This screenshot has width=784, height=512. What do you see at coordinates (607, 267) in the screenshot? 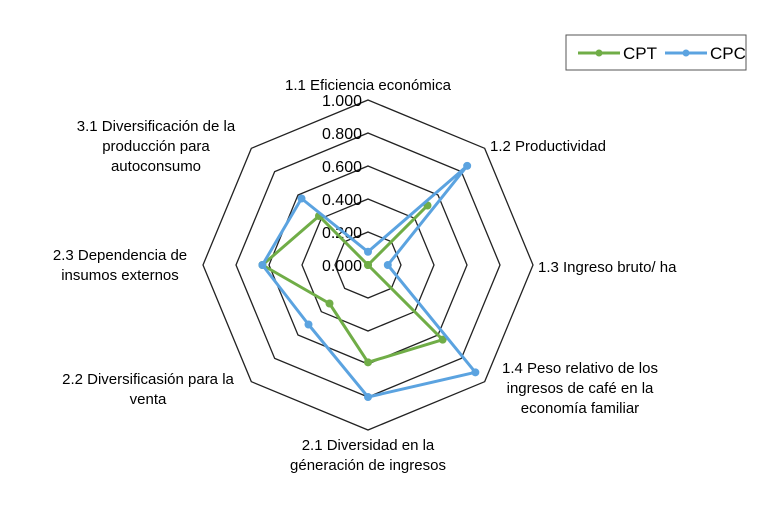
I see `axis-label: 1.3 Ingreso bruto/ ha` at bounding box center [607, 267].